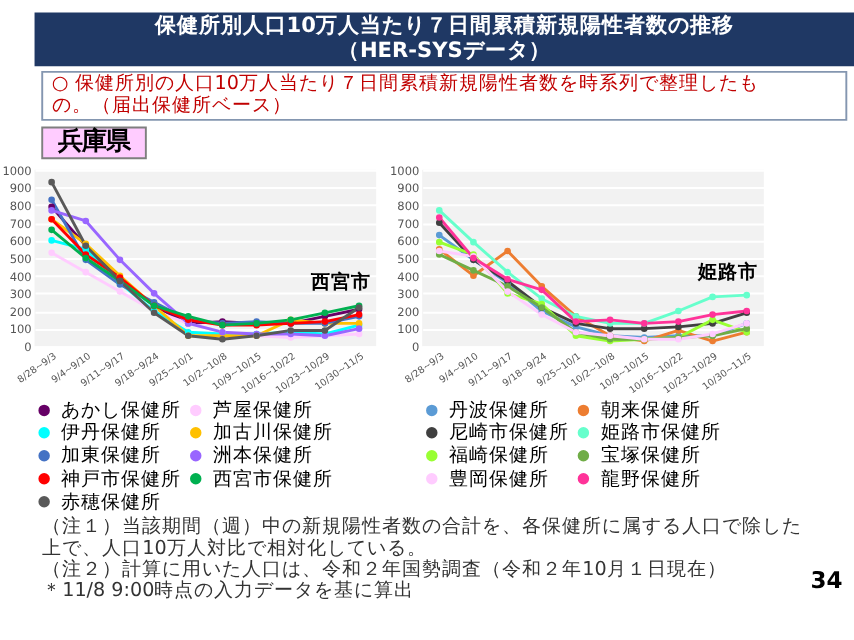 The height and width of the screenshot is (640, 854). Describe the element at coordinates (422, 537) in the screenshot. I see `text: （注１）当該期間（週）中の新規陽性者数の合計を、各保健所に属する人口で除した上で、人口10万人対比で相対化している。` at that location.